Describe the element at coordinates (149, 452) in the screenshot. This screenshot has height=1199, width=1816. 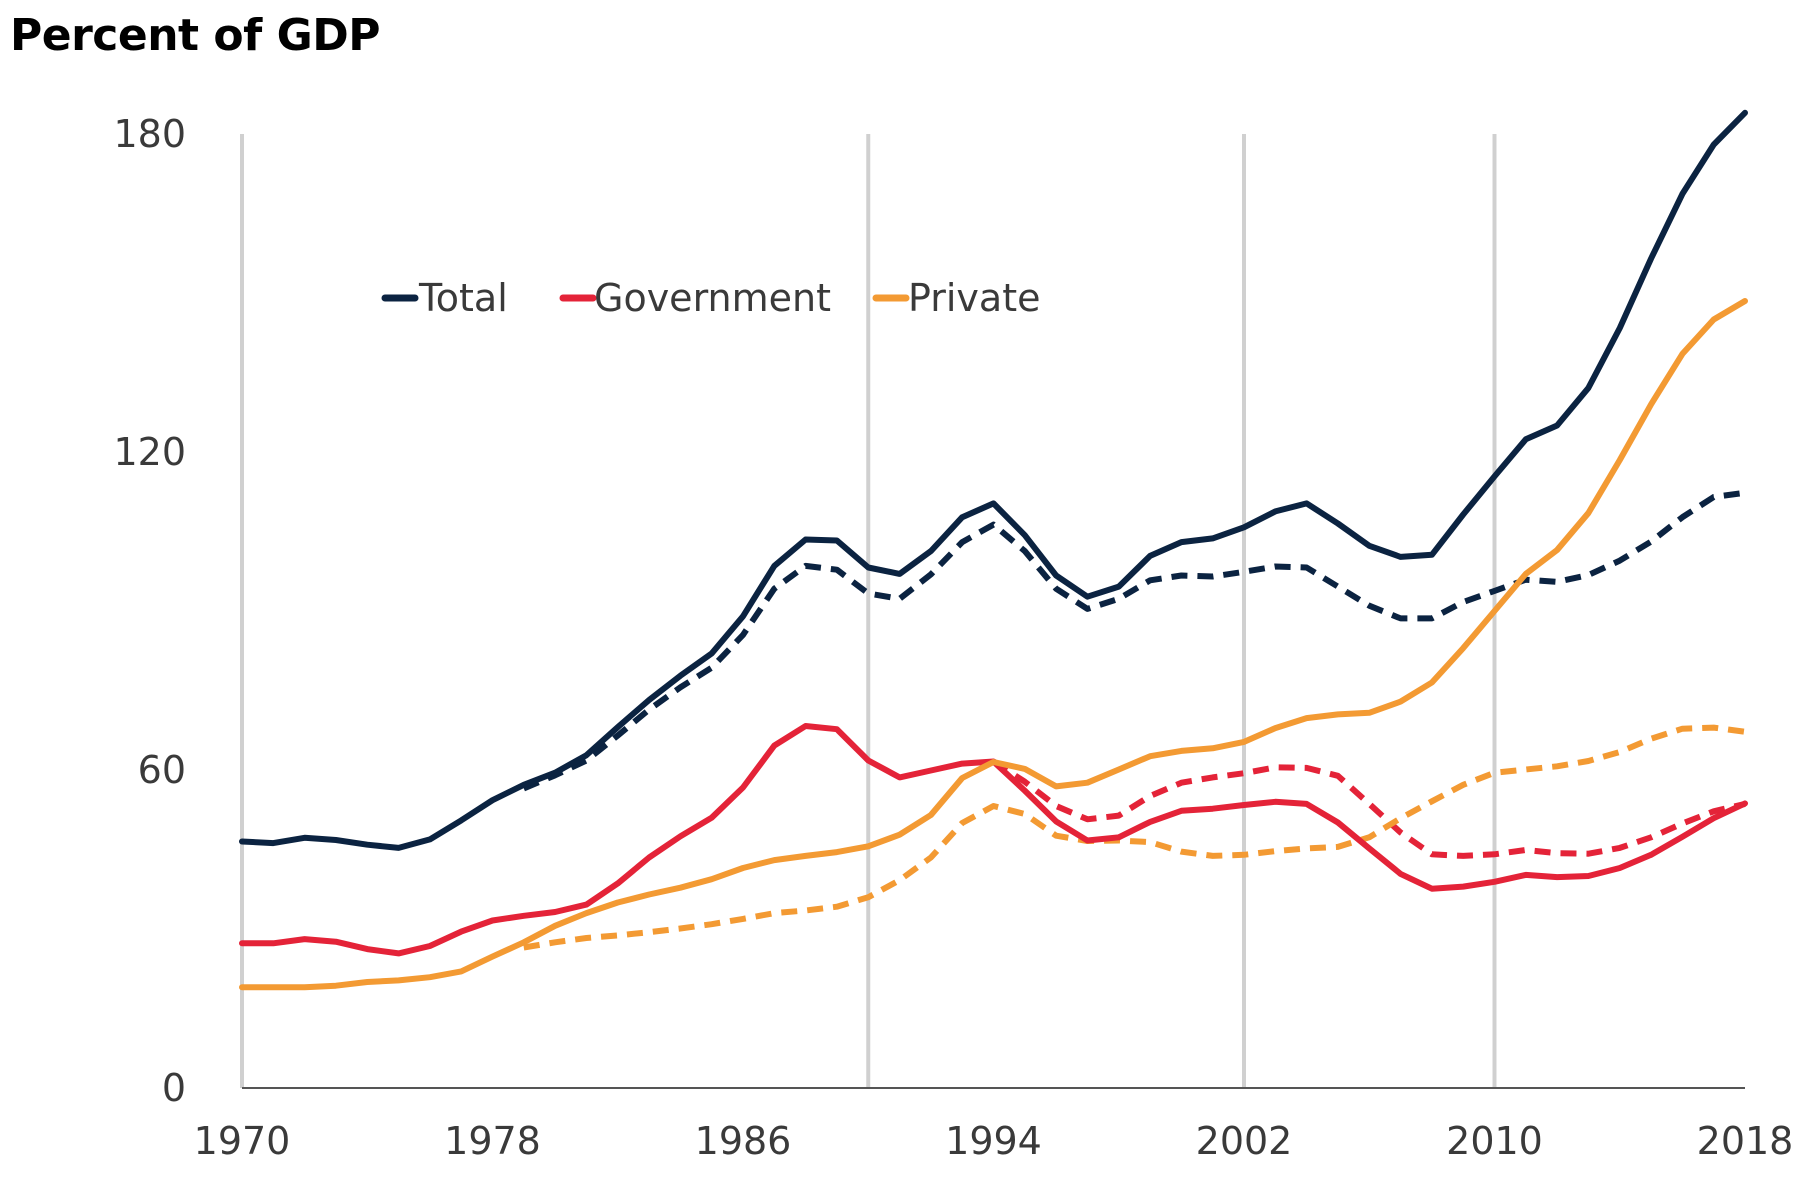
I see `y-tick-label: 120` at that location.